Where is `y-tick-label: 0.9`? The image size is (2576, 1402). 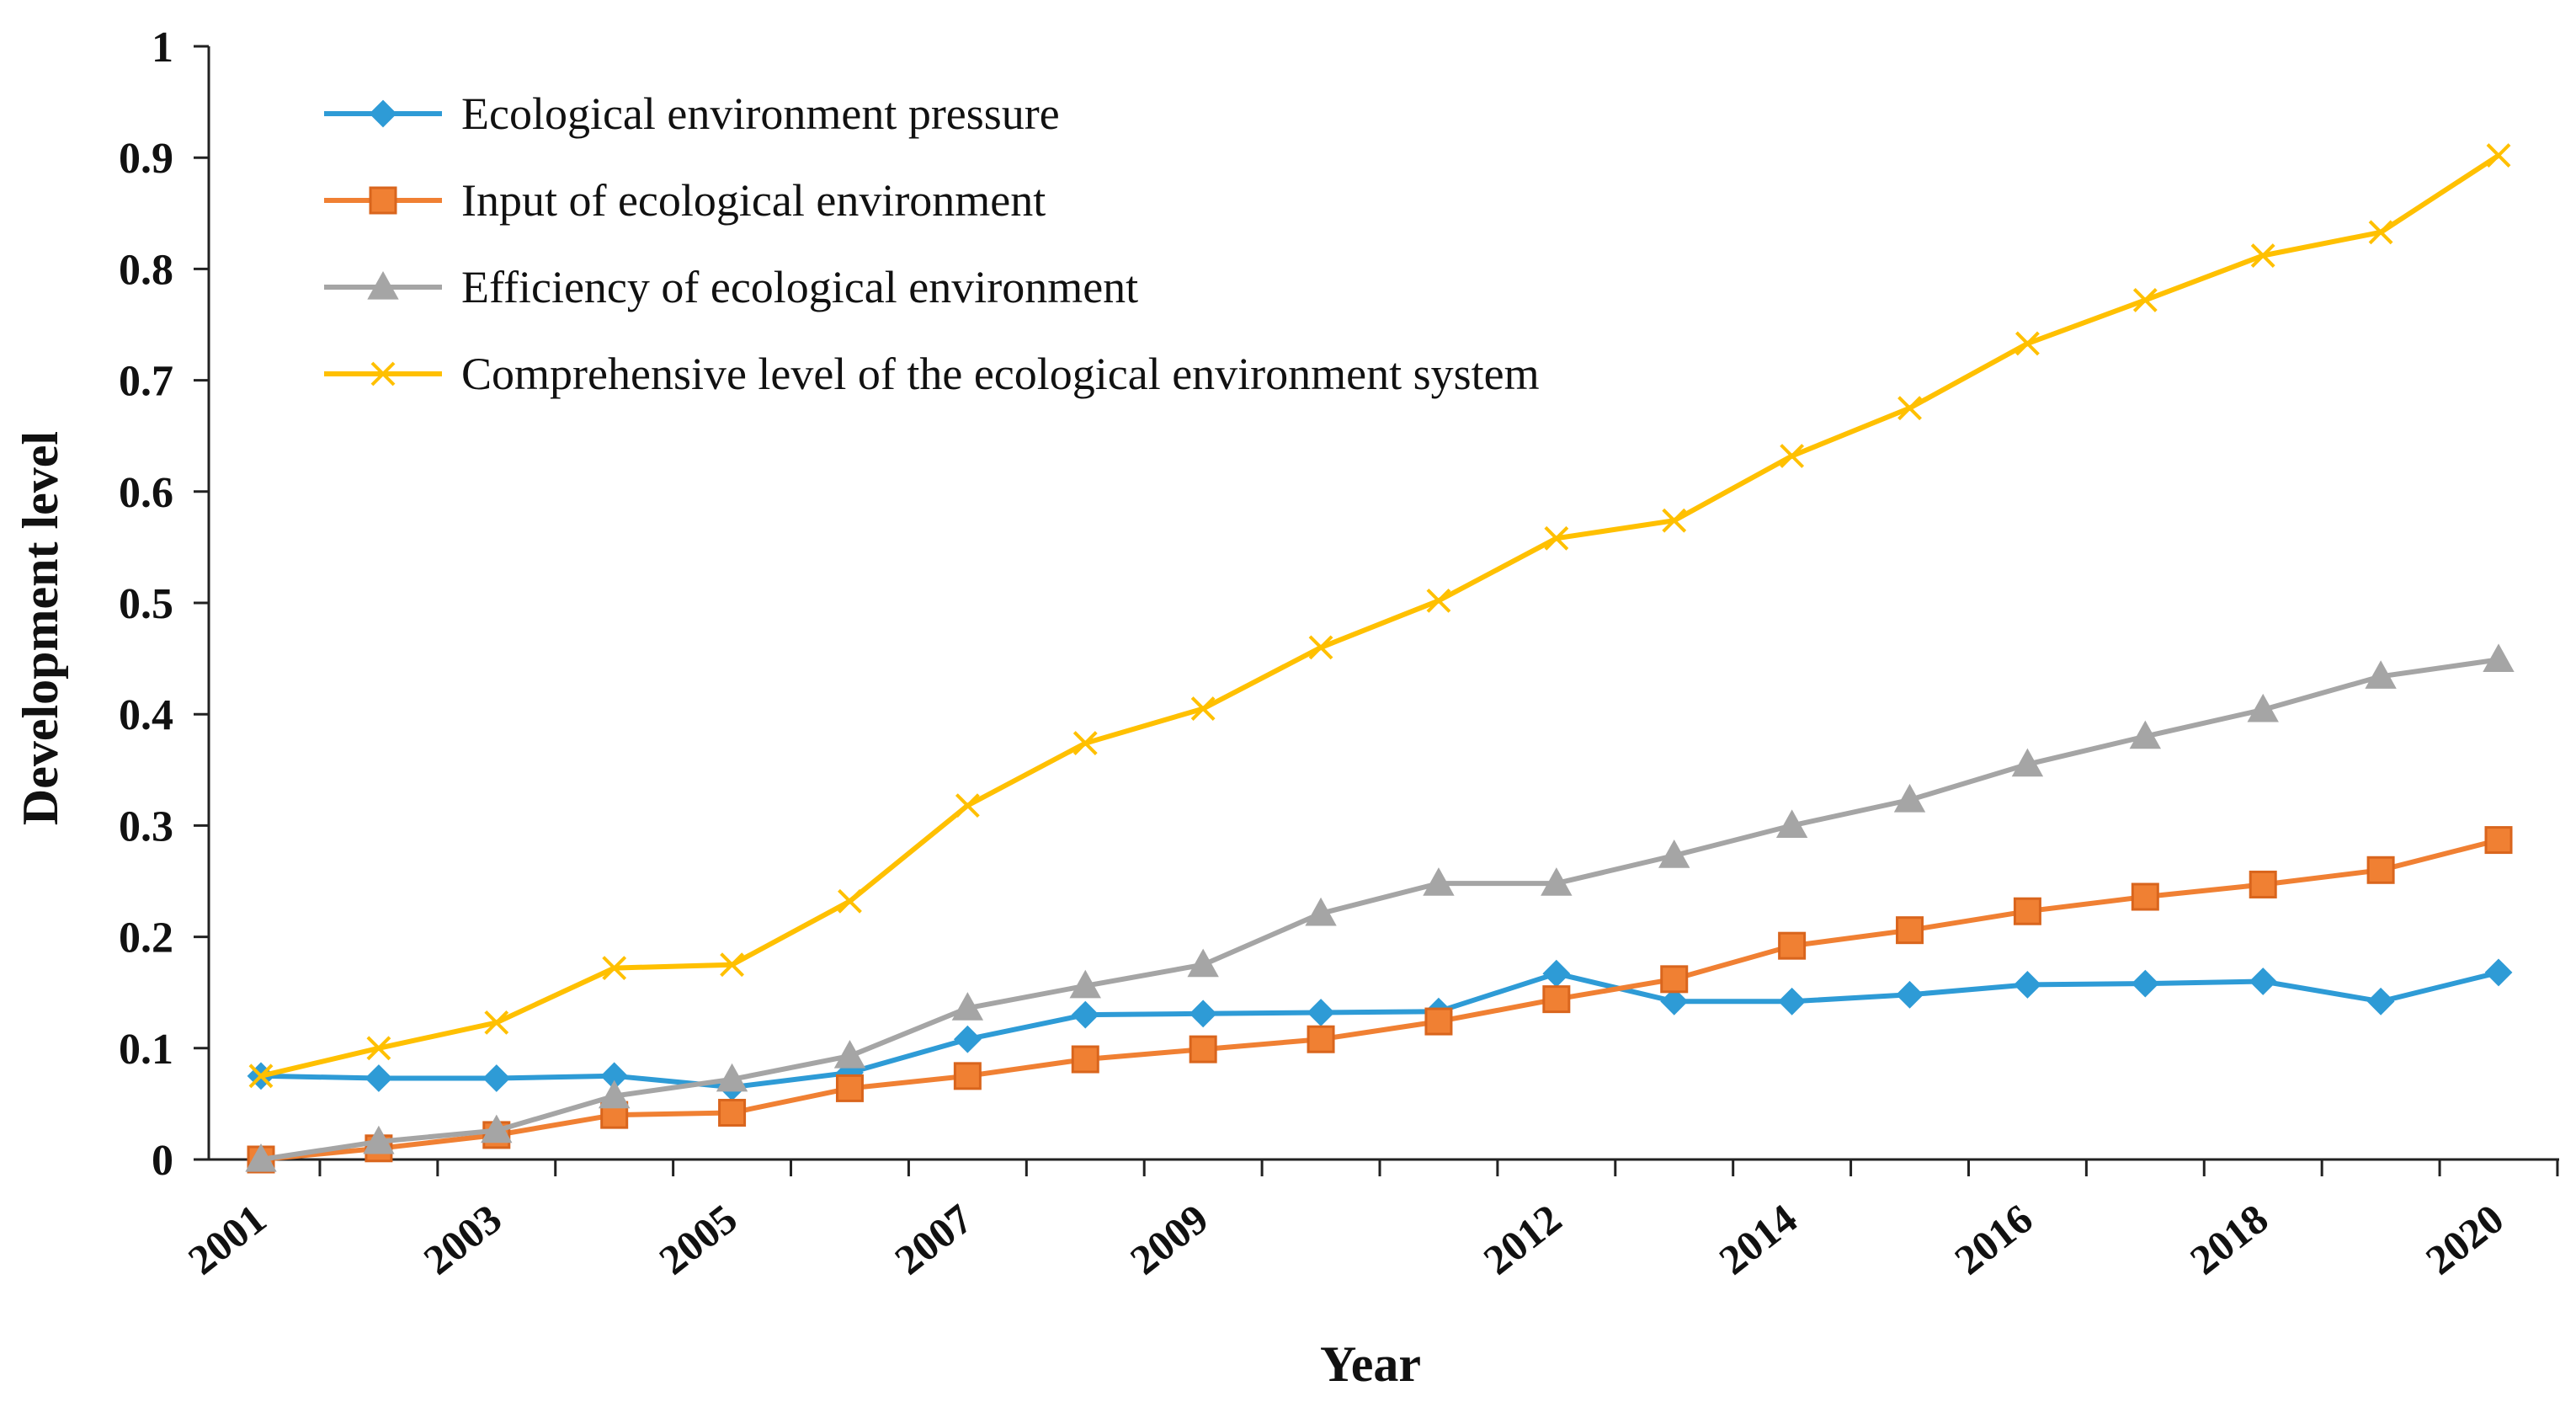 y-tick-label: 0.9 is located at coordinates (146, 159).